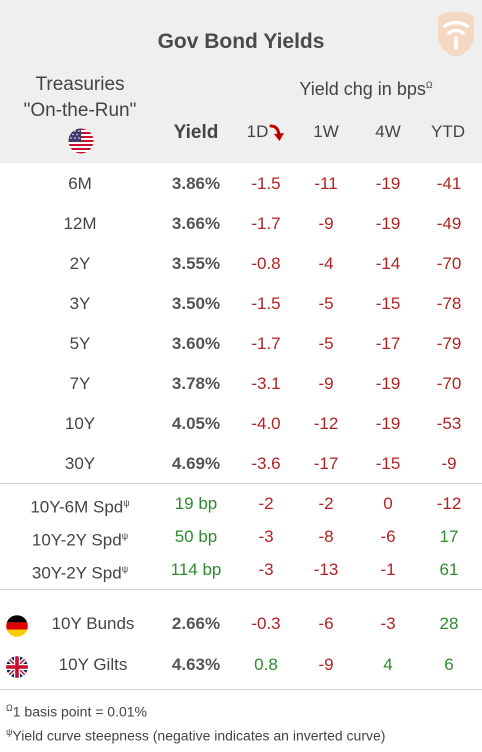 The height and width of the screenshot is (752, 482). Describe the element at coordinates (241, 344) in the screenshot. I see `table-row: 5Y 3.60% -1.7 -5 -17 -79` at that location.